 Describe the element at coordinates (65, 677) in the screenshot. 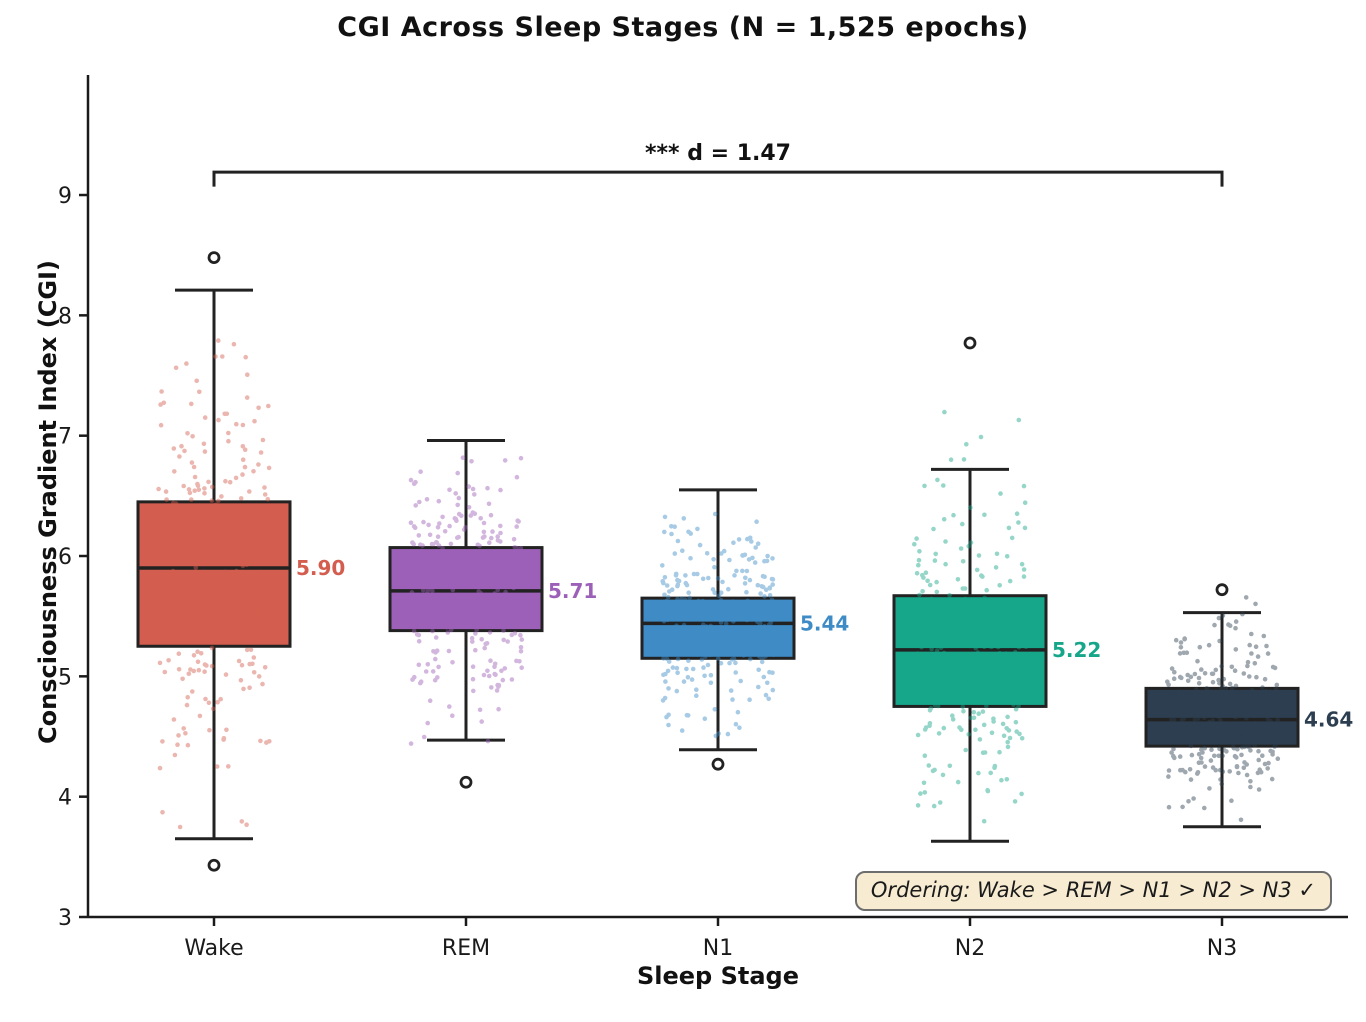

I see `y-tick-label: 5` at that location.